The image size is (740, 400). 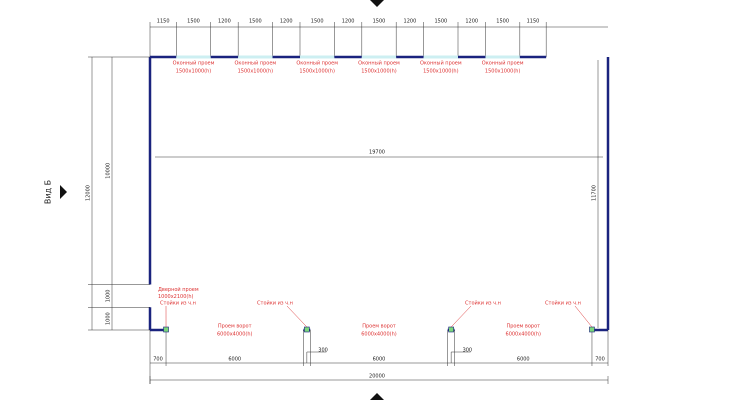 I want to click on view-label: Вид Б, so click(x=48, y=192).